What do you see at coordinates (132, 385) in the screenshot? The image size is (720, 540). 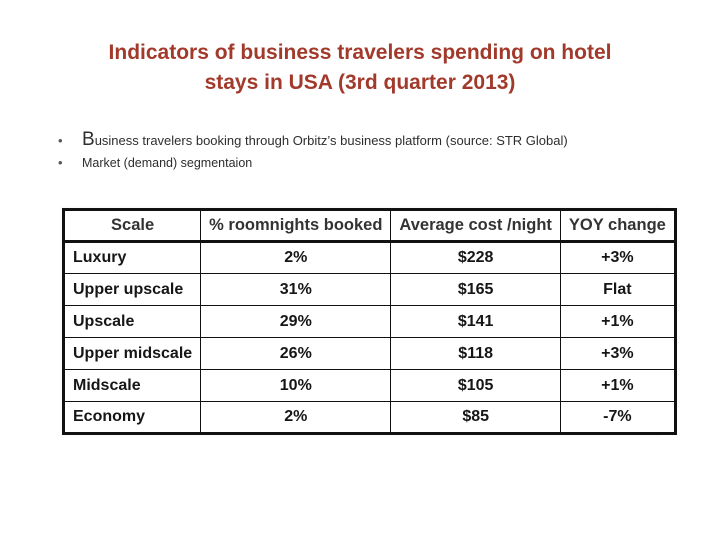 I see `cell-scale: Midscale` at bounding box center [132, 385].